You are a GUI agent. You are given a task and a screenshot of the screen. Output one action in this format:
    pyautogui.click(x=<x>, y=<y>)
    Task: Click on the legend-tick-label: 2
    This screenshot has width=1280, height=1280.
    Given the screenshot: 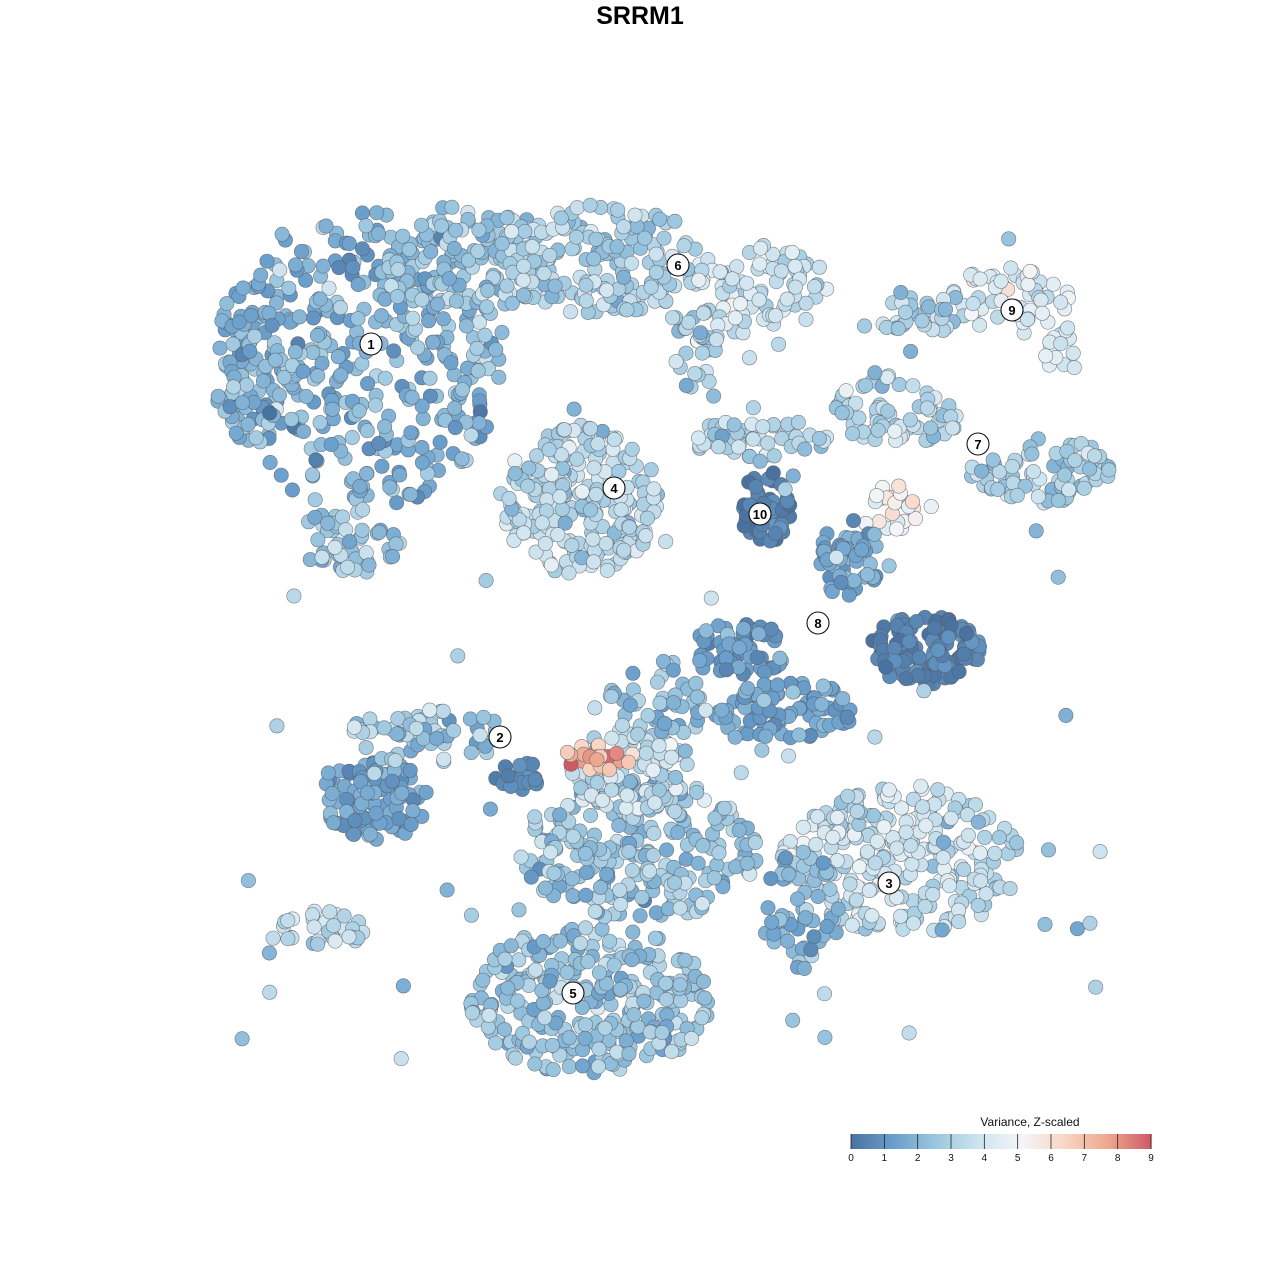 What is the action you would take?
    pyautogui.click(x=918, y=1158)
    